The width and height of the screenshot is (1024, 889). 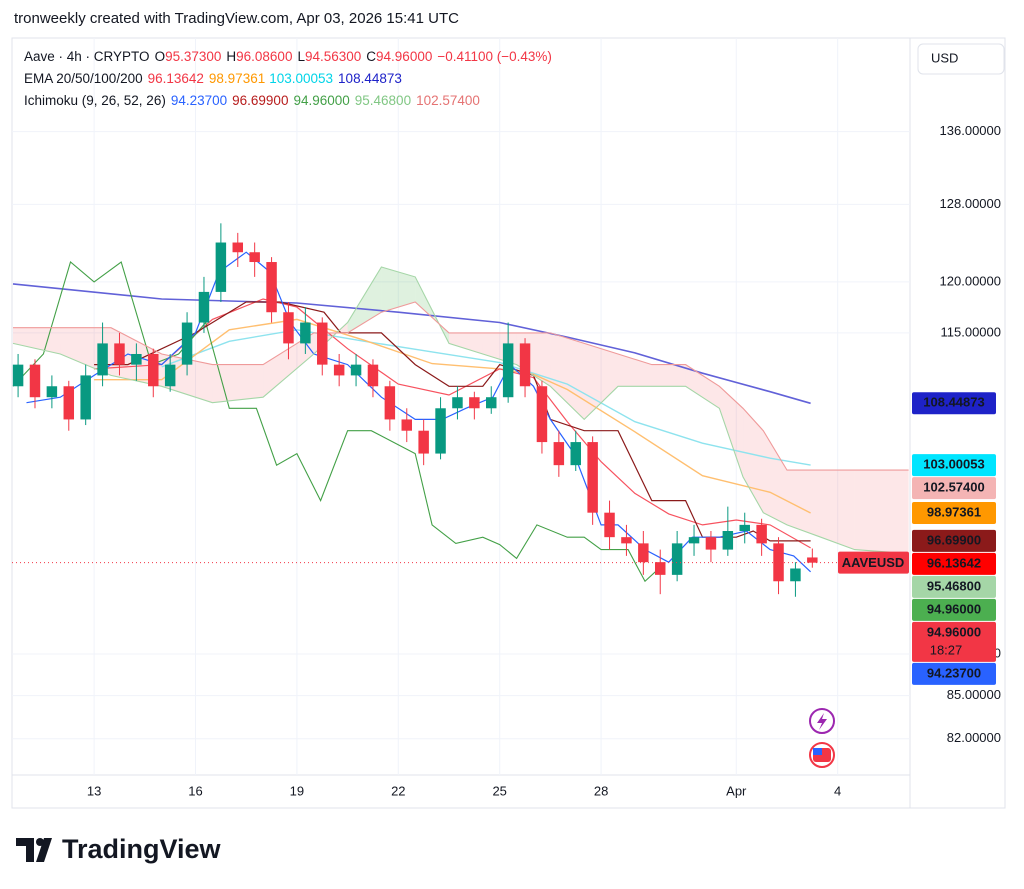 What do you see at coordinates (961, 59) in the screenshot?
I see `currency-button` at bounding box center [961, 59].